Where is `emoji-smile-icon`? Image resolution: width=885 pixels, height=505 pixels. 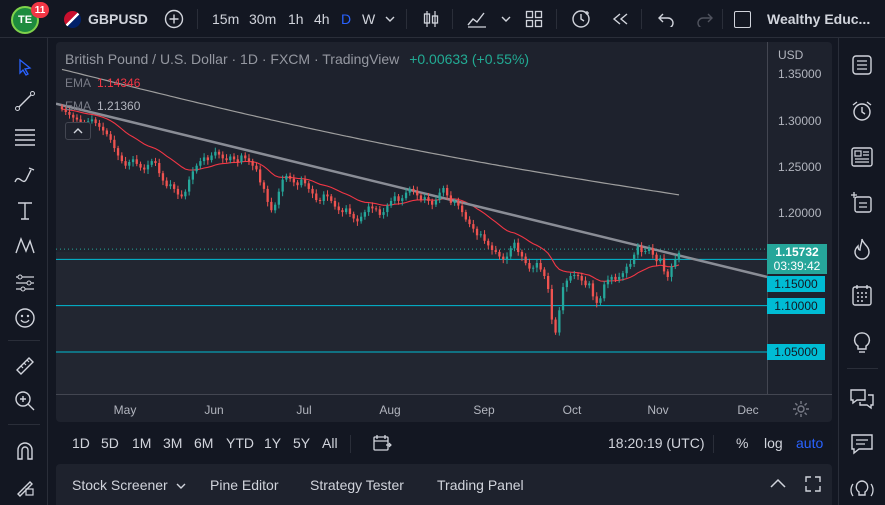
emoji-smile-icon is located at coordinates (25, 318).